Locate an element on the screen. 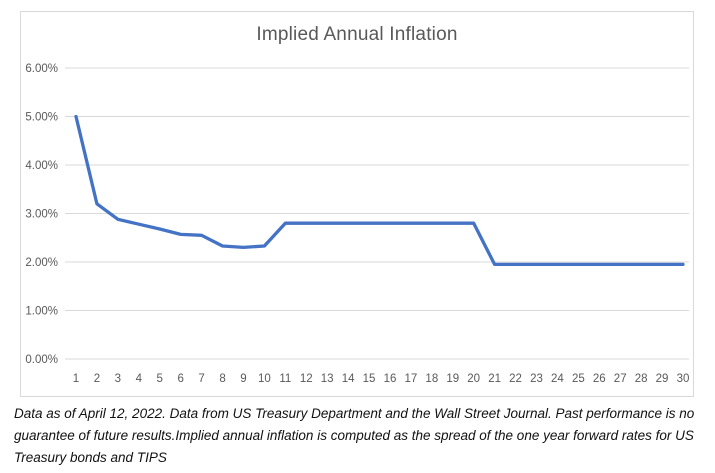 This screenshot has height=473, width=715. x-axis-tick-label: 12 is located at coordinates (306, 379).